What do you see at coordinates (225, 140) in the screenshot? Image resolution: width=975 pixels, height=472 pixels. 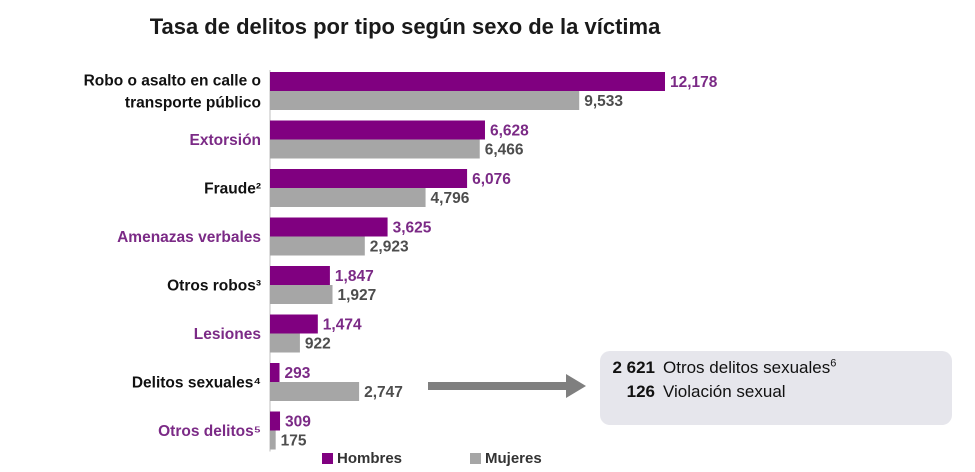 I see `category-label: Extorsión` at bounding box center [225, 140].